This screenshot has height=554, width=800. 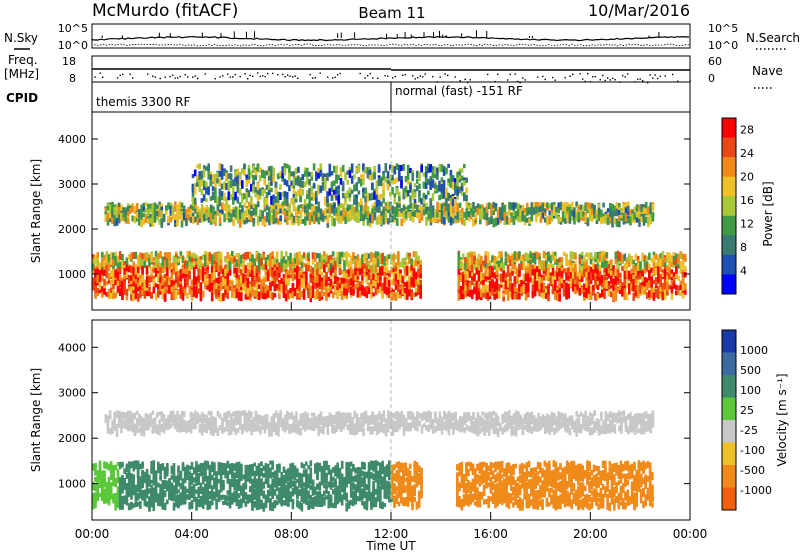 I want to click on freq-tick-bottom: 8, so click(x=72, y=78).